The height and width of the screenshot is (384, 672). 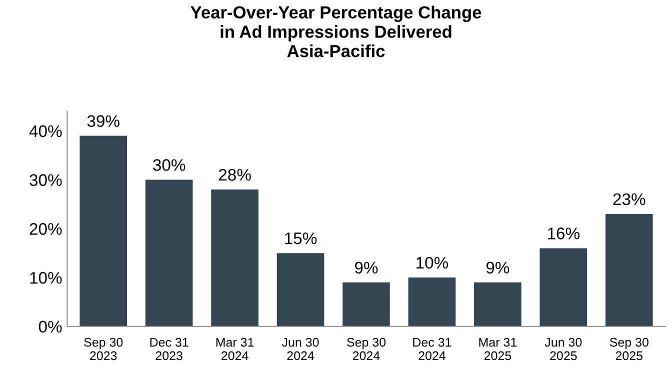 I want to click on x-tick-label: Sep 30 2024, so click(x=366, y=349).